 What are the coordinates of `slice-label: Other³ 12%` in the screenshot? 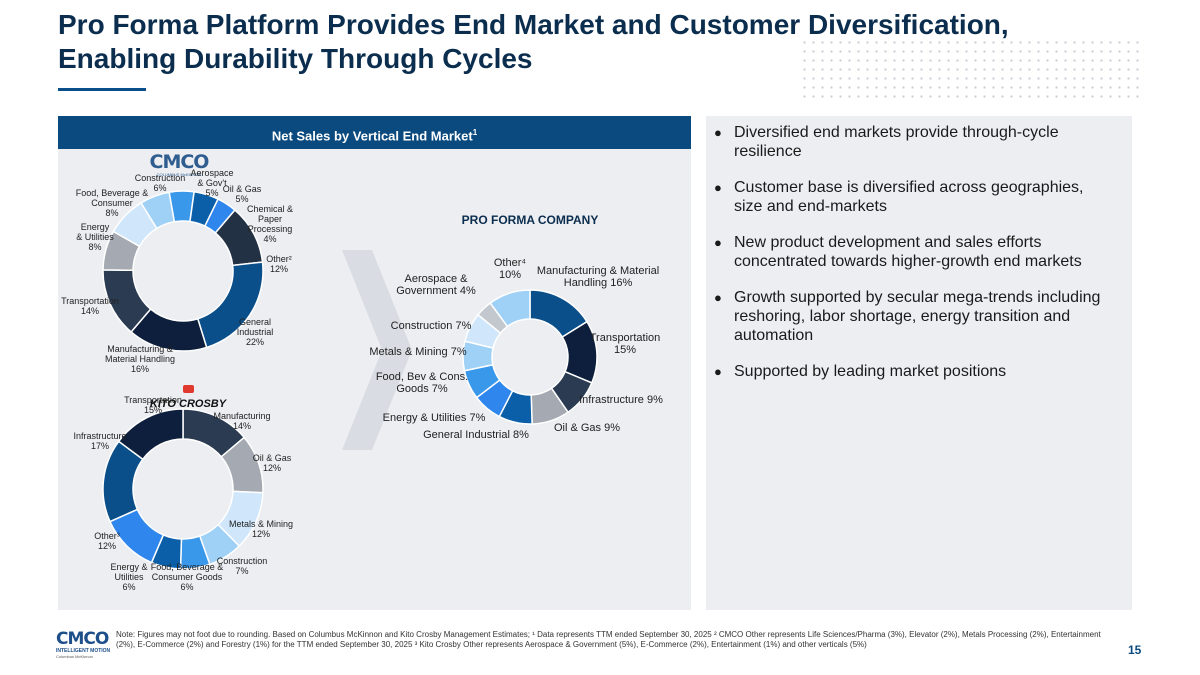 It's located at (107, 541).